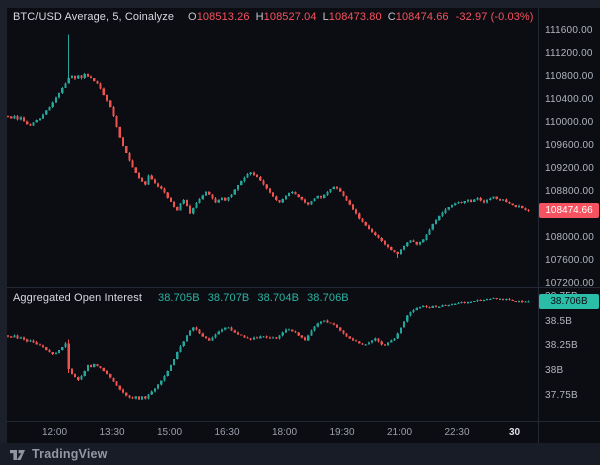  I want to click on price-axis-label: 111600.00, so click(569, 30).